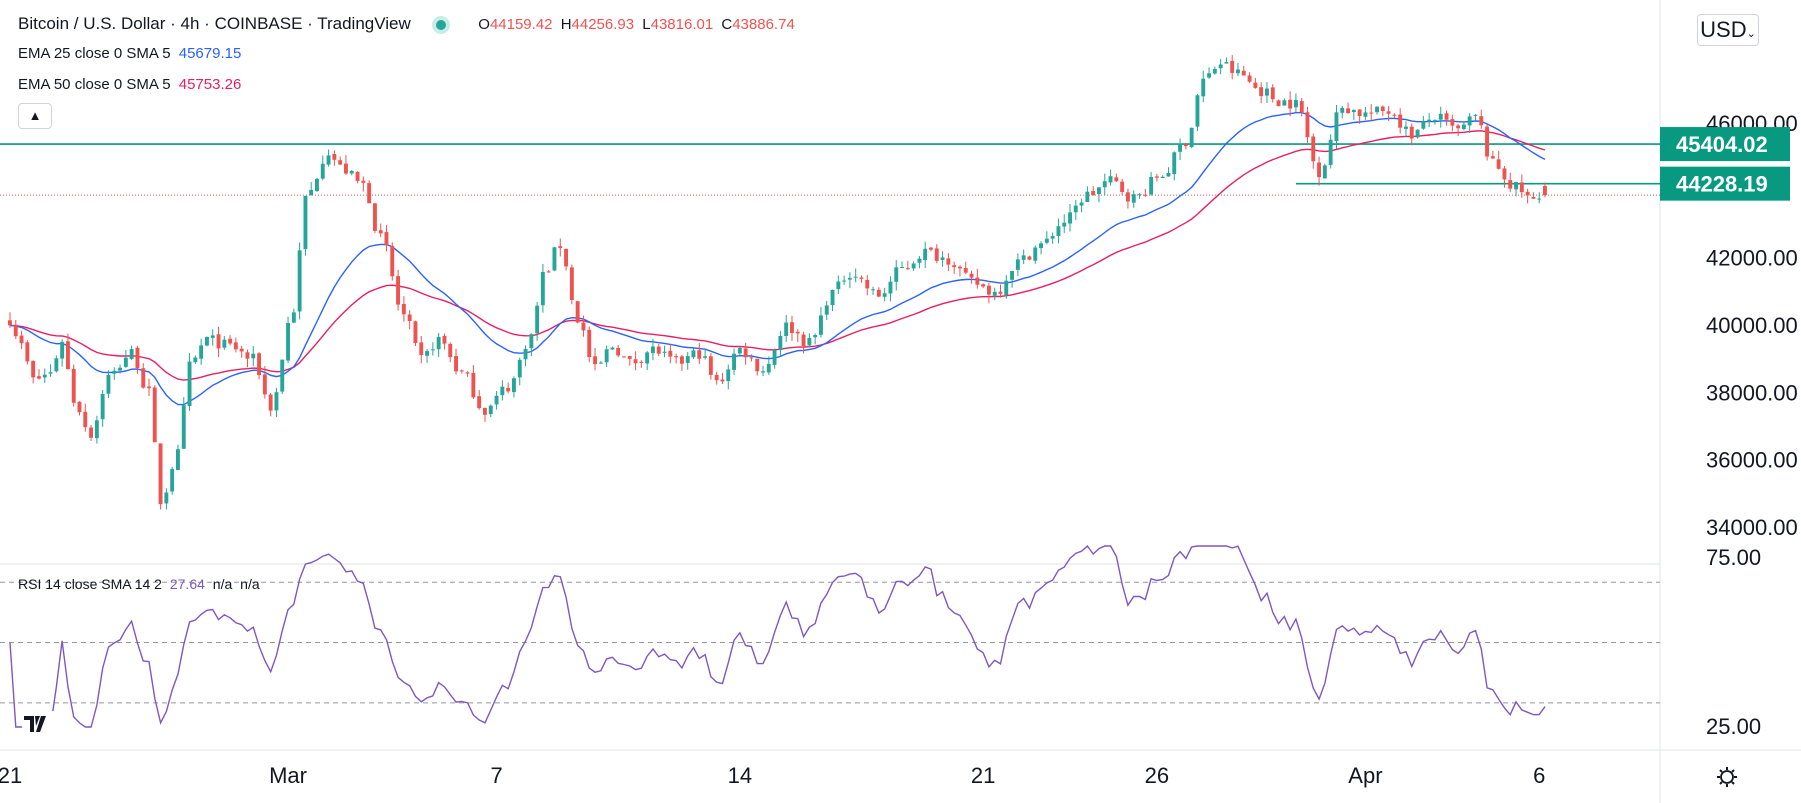  I want to click on ema25-legend: EMA 25 close 0 SMA 5 45679.15, so click(129, 53).